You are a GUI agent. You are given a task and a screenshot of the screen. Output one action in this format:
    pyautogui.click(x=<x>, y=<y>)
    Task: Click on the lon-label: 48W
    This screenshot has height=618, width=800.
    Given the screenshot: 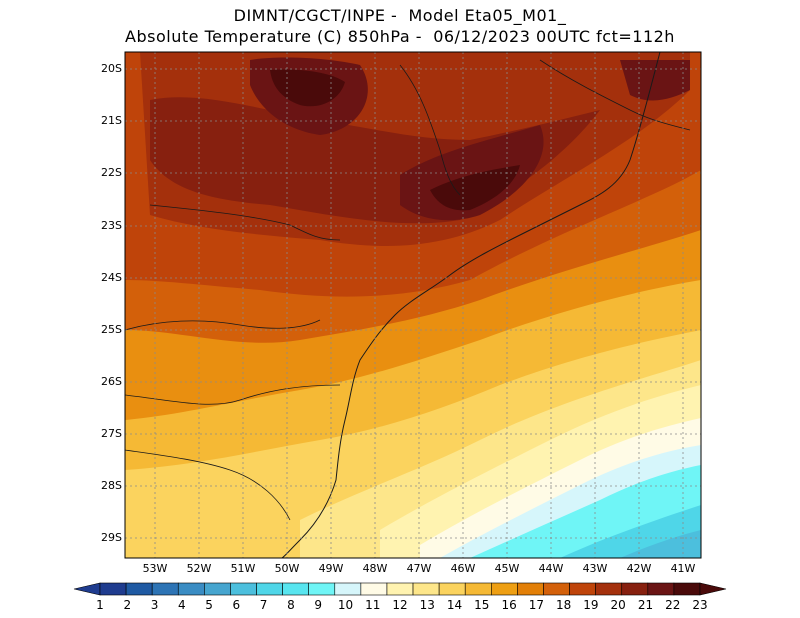 What is the action you would take?
    pyautogui.click(x=375, y=568)
    